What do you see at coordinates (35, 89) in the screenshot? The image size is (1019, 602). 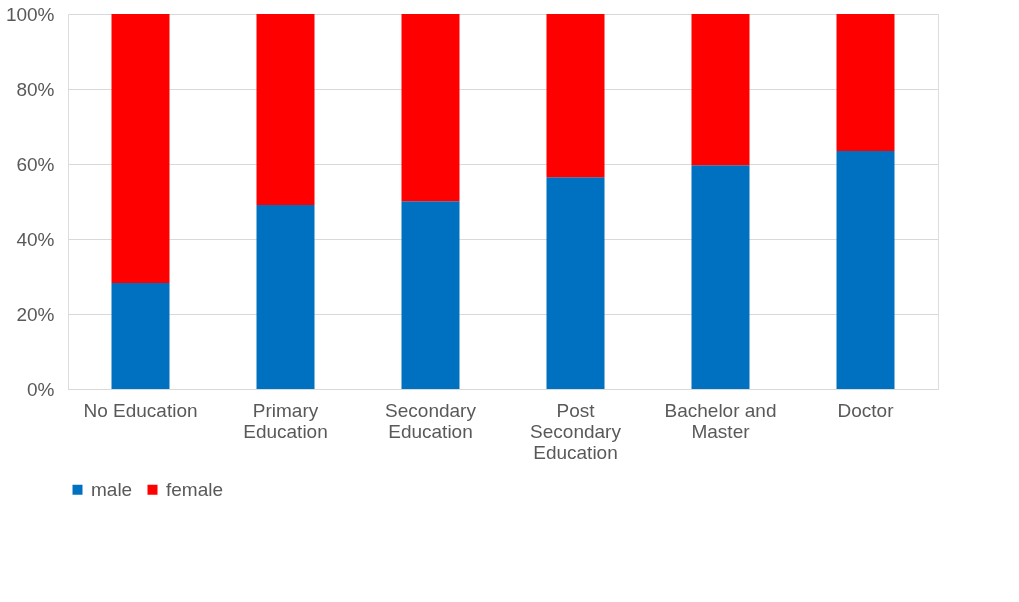 I see `y-tick-label: 80%` at bounding box center [35, 89].